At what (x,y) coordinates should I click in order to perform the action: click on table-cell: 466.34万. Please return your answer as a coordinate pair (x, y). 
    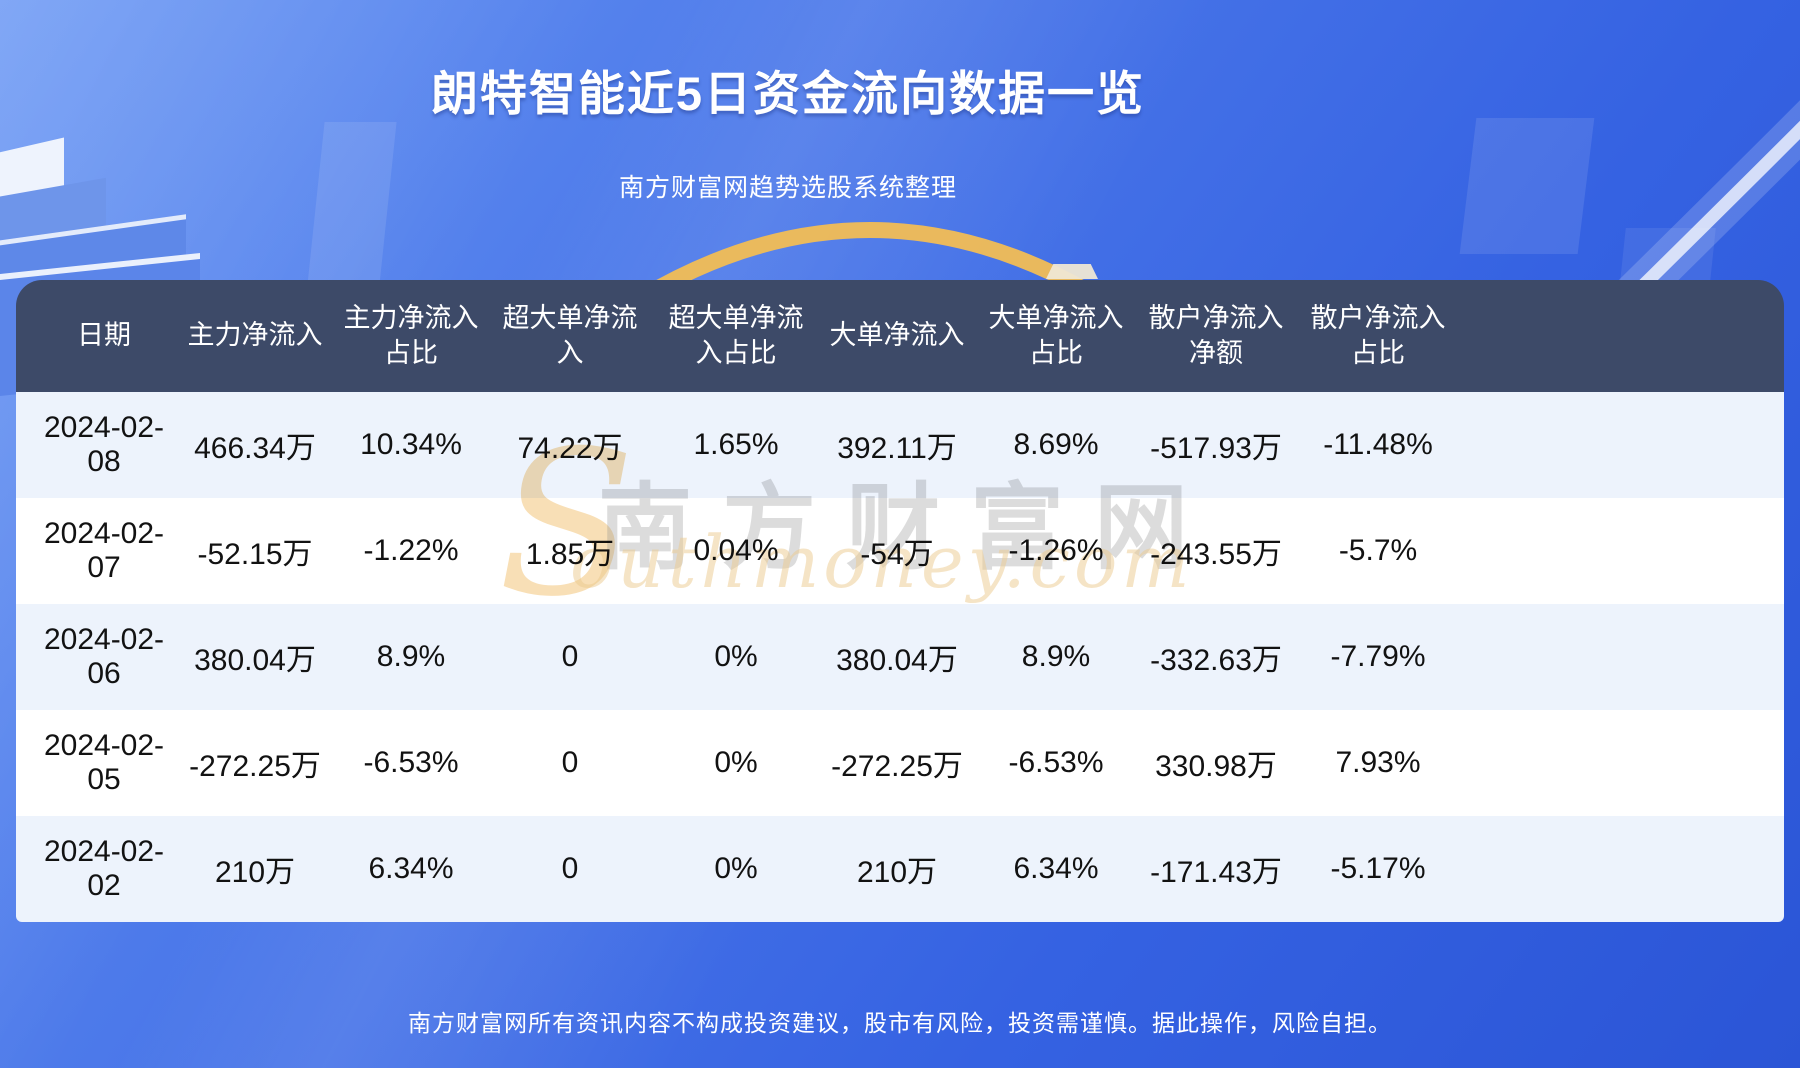
    Looking at the image, I should click on (255, 448).